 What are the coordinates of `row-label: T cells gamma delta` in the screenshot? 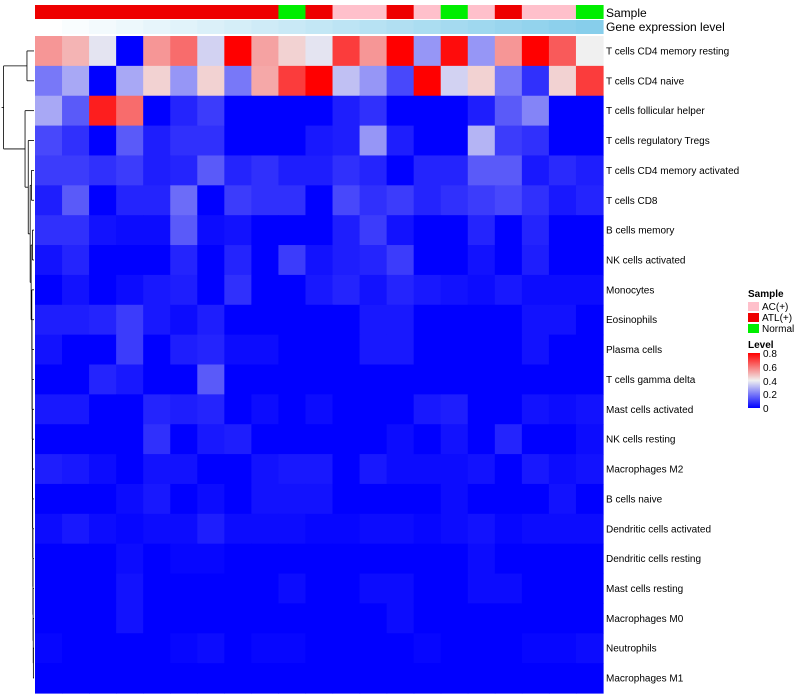 It's located at (651, 380).